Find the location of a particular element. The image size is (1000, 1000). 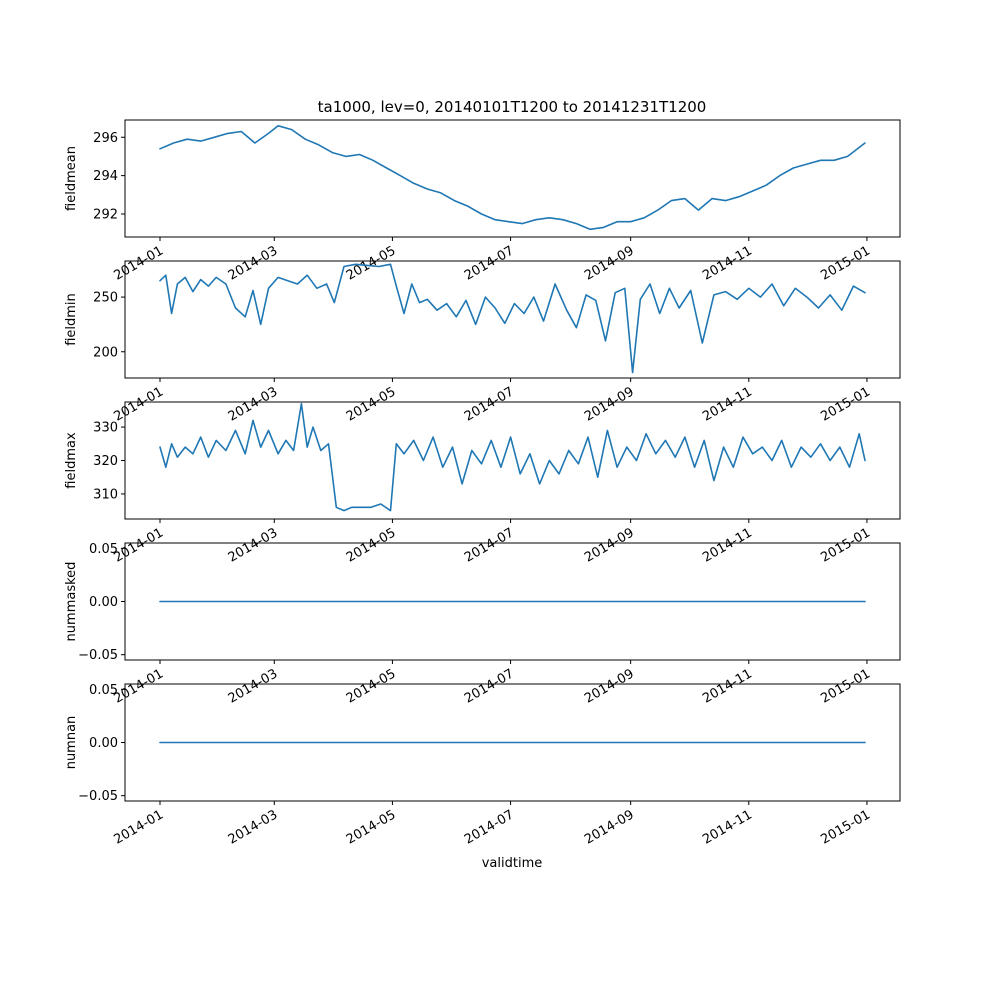

y-tick-label: 330 is located at coordinates (105, 428).